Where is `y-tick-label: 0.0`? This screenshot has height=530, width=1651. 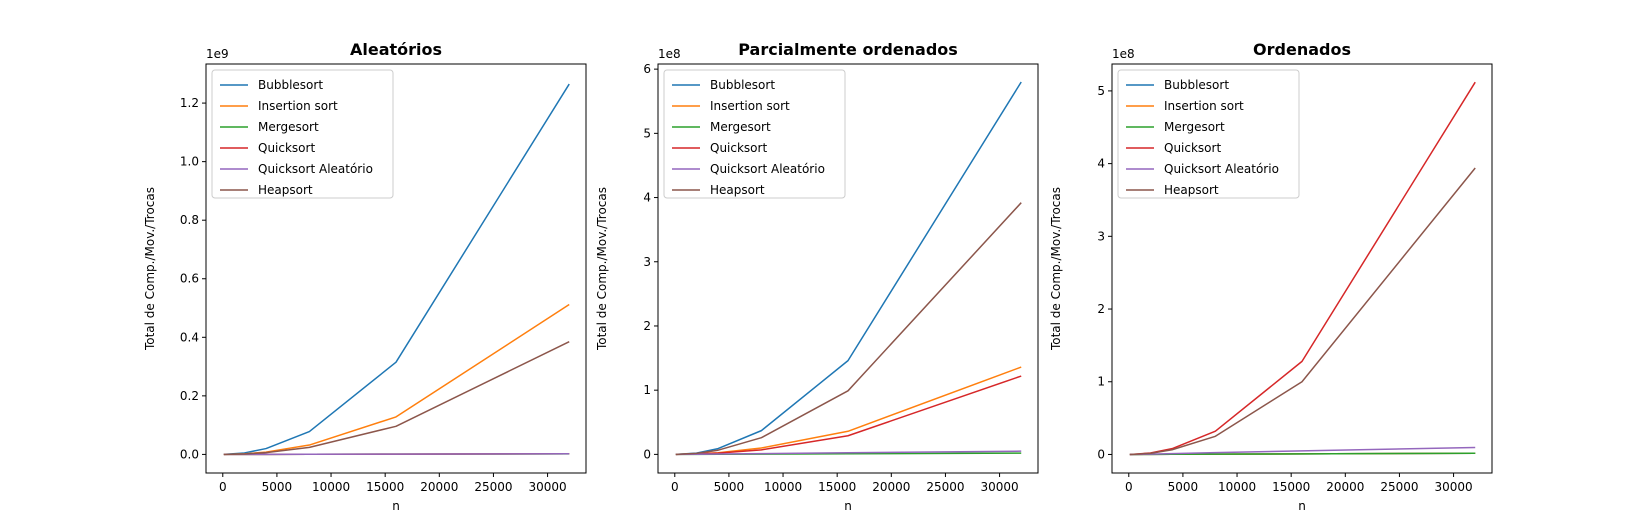
y-tick-label: 0.0 is located at coordinates (189, 454).